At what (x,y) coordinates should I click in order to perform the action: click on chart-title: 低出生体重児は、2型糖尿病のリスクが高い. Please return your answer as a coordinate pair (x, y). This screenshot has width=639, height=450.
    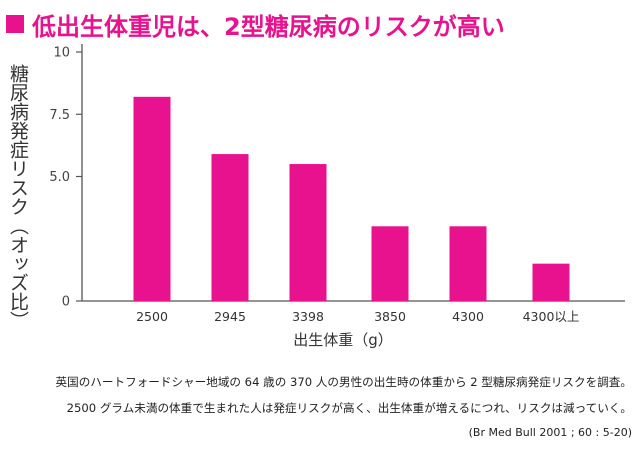
    Looking at the image, I should click on (268, 26).